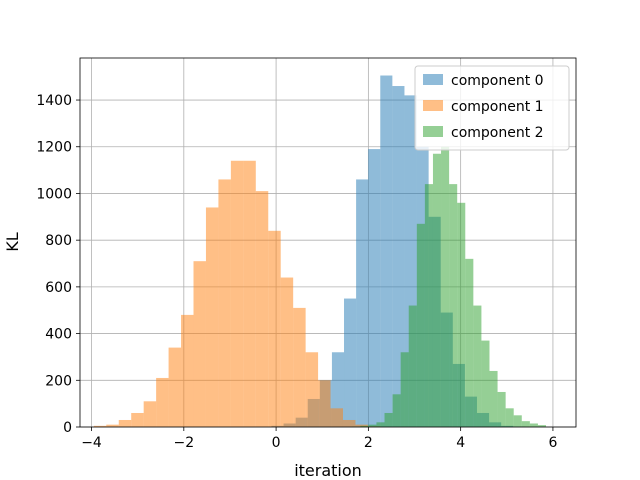  I want to click on x-axis-label: iteration, so click(328, 470).